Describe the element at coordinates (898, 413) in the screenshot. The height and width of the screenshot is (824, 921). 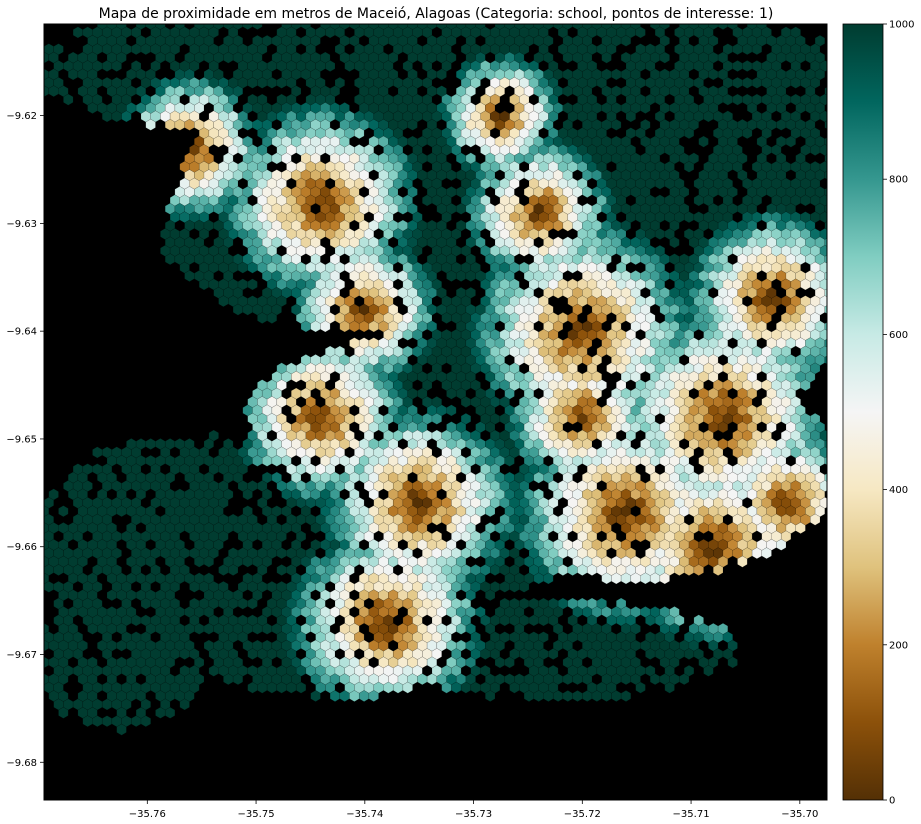
I see `colorbar-axis: 0 200 400 600 800 1000` at that location.